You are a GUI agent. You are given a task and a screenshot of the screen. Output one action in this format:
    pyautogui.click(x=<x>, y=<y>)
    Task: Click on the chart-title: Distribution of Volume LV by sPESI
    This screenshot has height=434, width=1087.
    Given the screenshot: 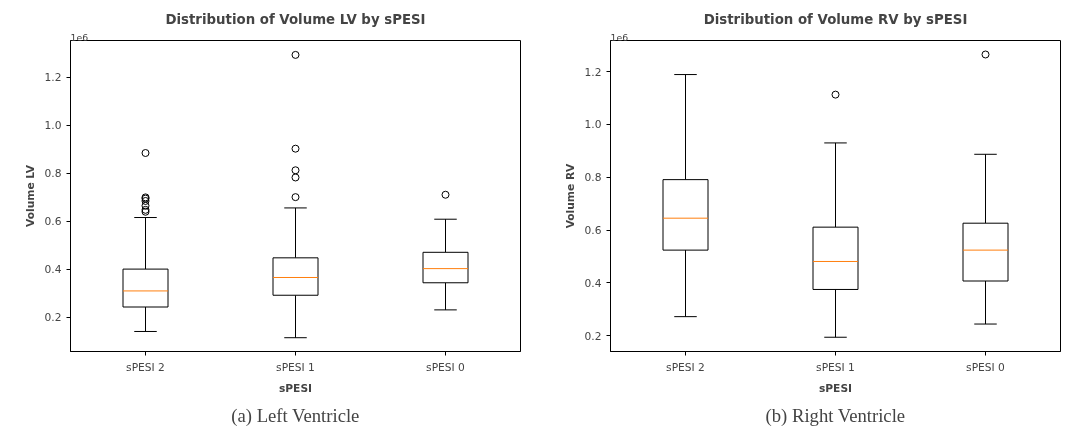 What is the action you would take?
    pyautogui.click(x=295, y=19)
    